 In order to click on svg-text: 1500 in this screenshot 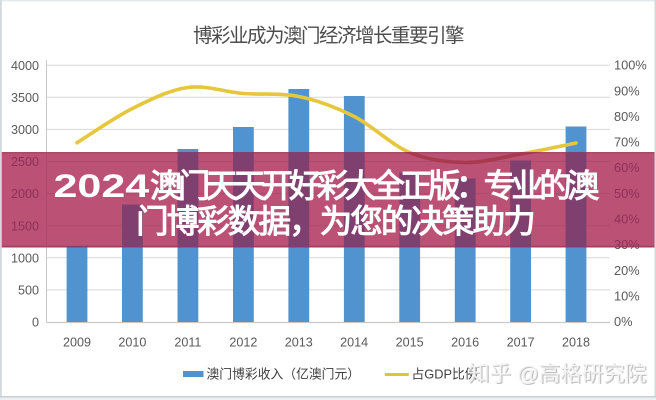, I will do `click(25, 226)`.